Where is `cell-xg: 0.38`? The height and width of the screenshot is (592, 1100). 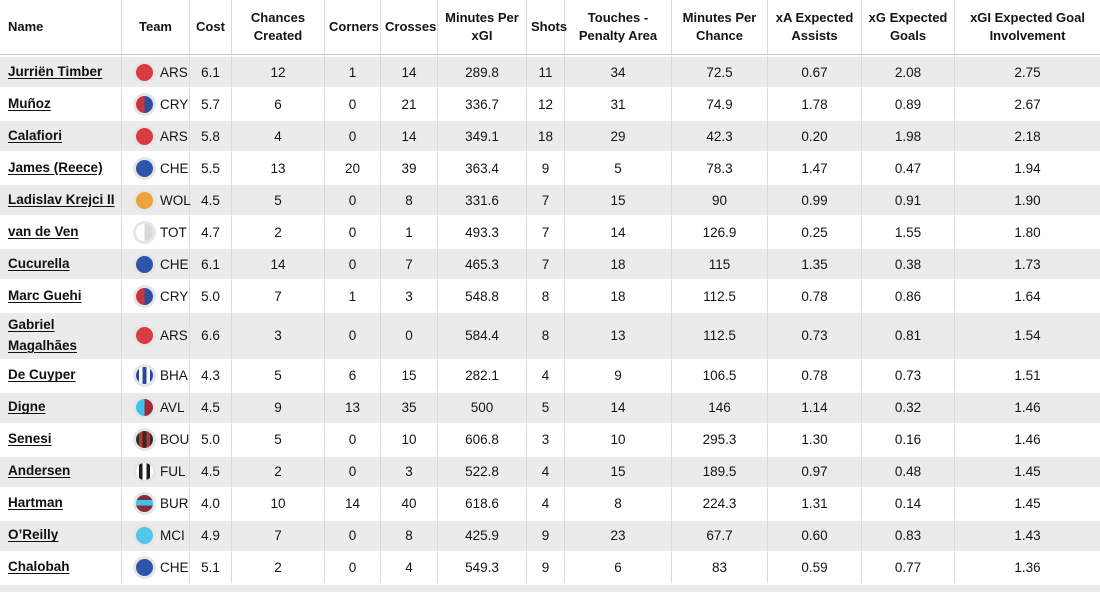 cell-xg: 0.38 is located at coordinates (908, 263).